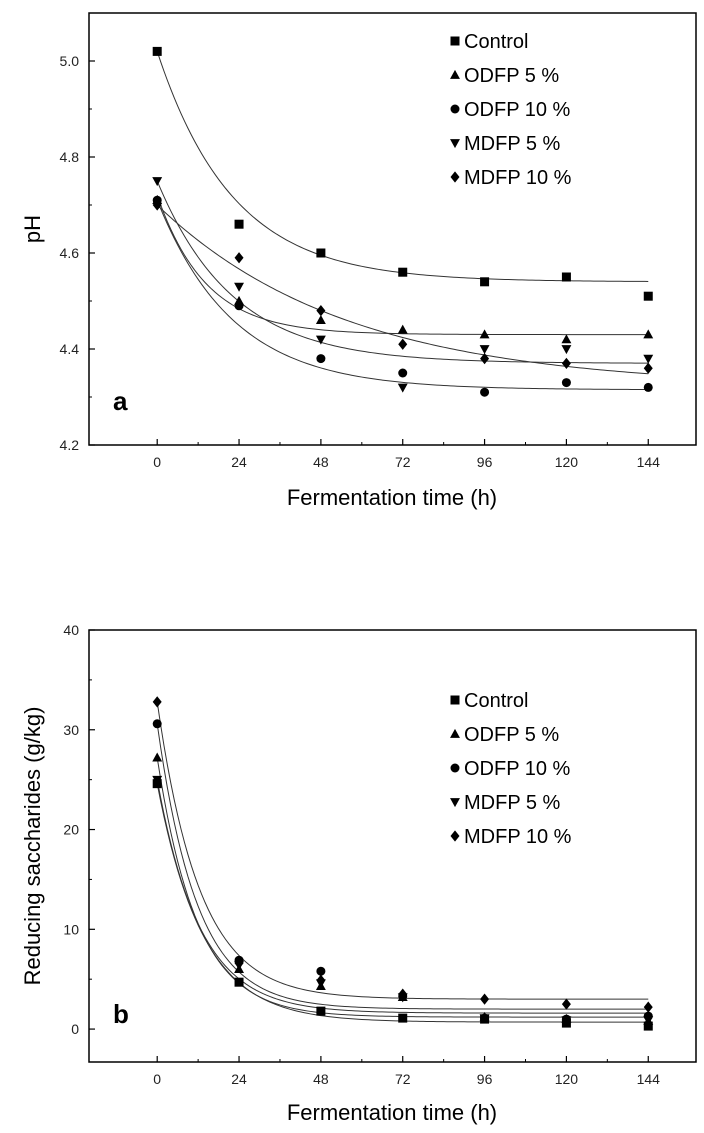 This screenshot has width=704, height=1133. What do you see at coordinates (32, 846) in the screenshot?
I see `y-axis-label: Reducing saccharides (g/kg)` at bounding box center [32, 846].